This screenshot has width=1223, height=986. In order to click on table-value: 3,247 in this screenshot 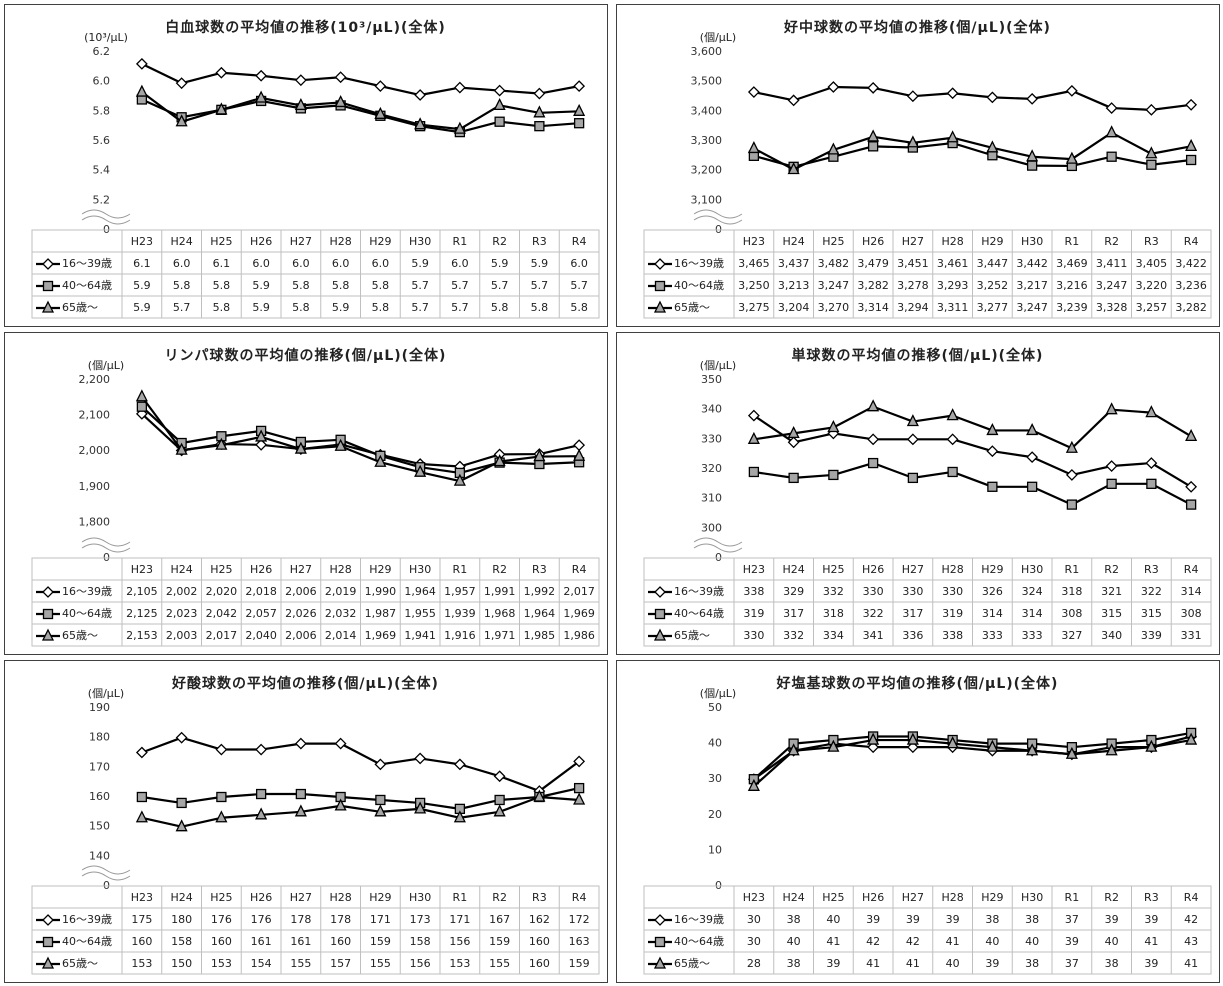, I will do `click(834, 285)`.